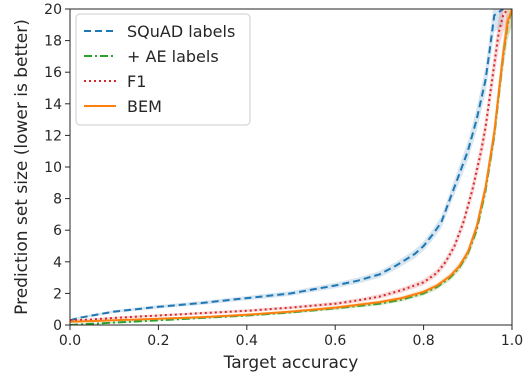 This screenshot has height=374, width=527. Describe the element at coordinates (136, 81) in the screenshot. I see `legend-label-2: F1` at that location.